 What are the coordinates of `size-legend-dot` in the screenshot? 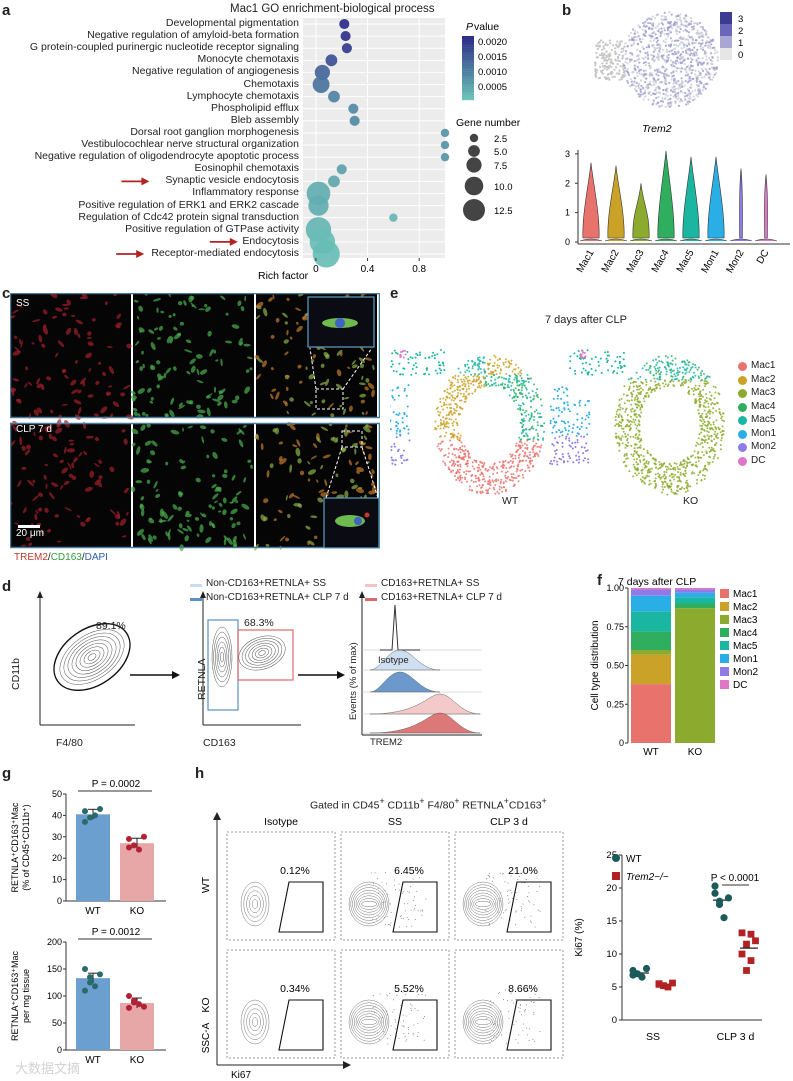 It's located at (474, 138).